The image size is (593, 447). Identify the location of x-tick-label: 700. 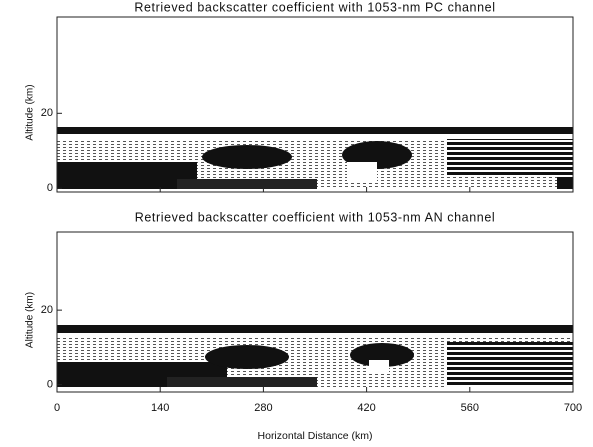
(573, 408).